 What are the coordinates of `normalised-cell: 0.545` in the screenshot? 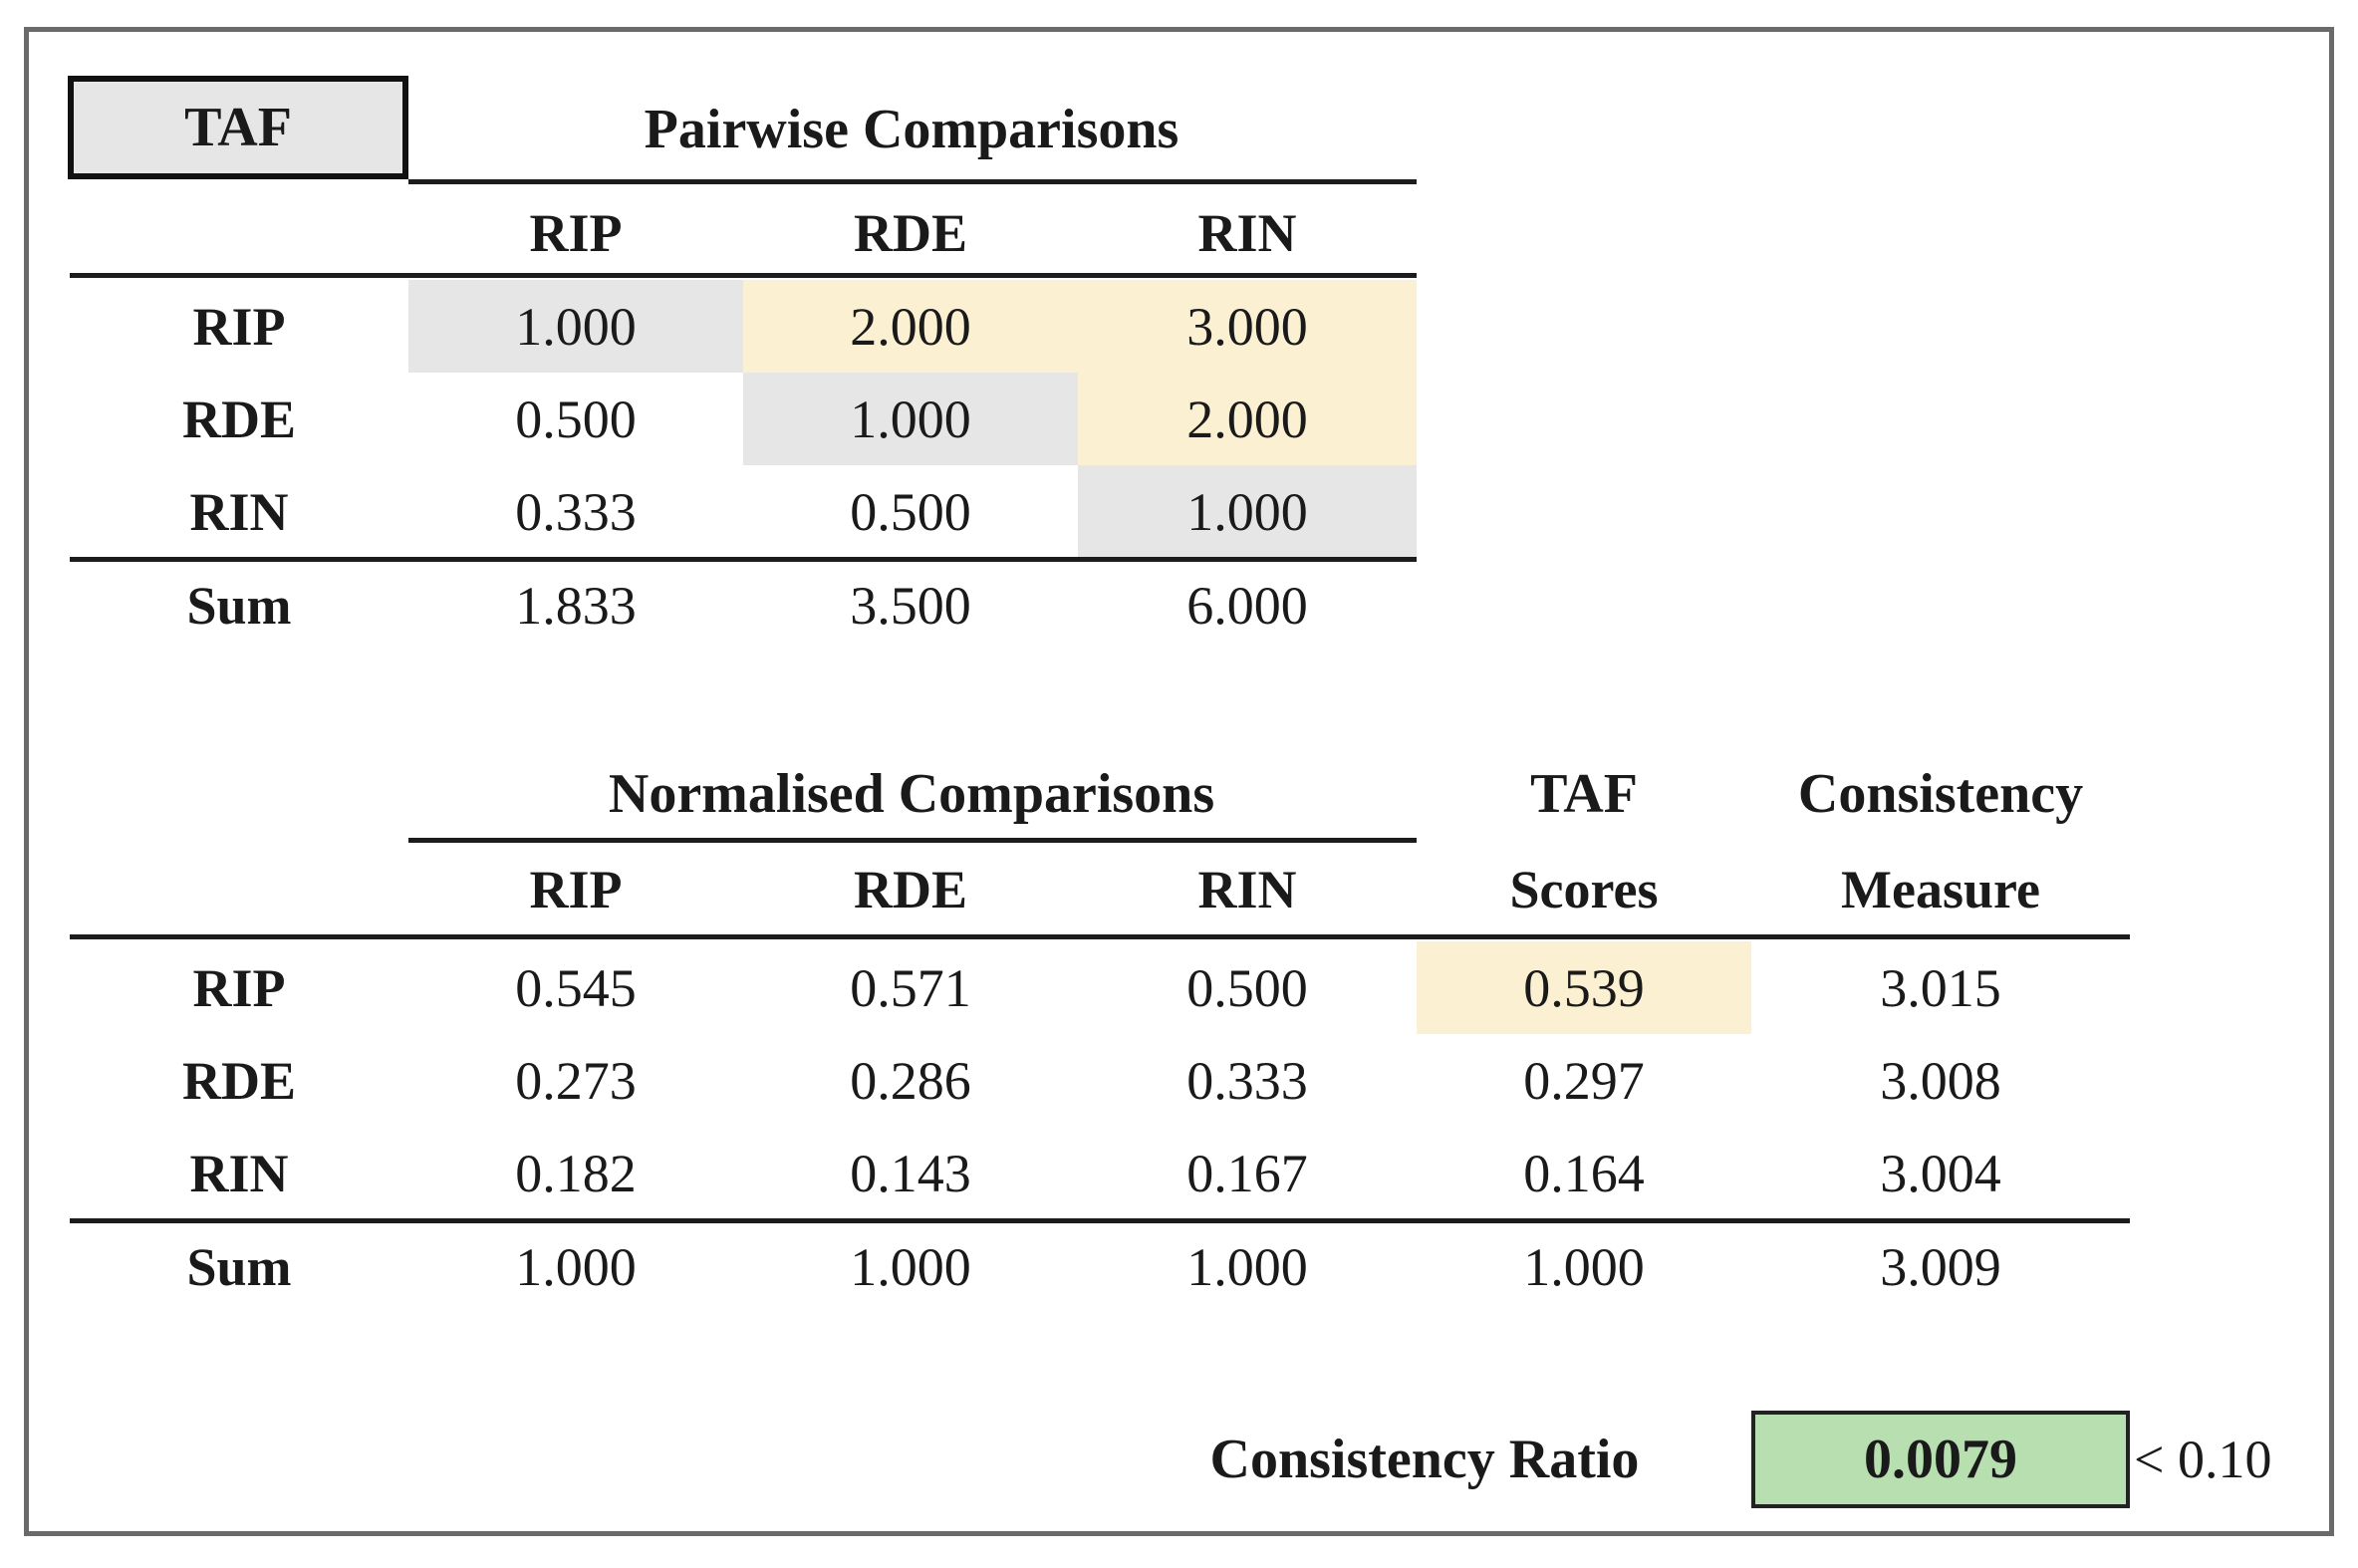 It's located at (576, 987).